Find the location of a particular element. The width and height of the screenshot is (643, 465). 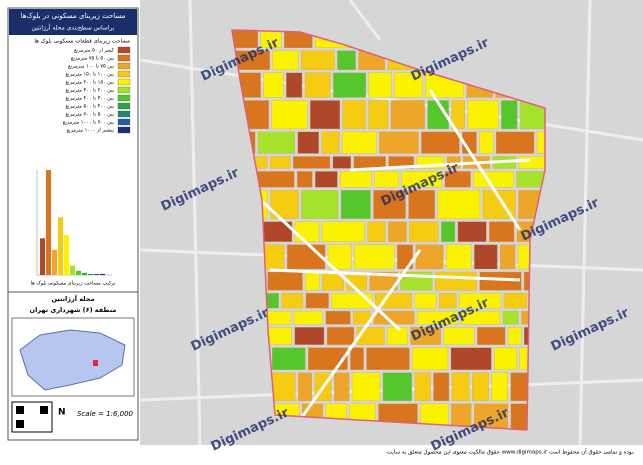

district: منطقه (۶) شهرداری تهران is located at coordinates (73, 310).